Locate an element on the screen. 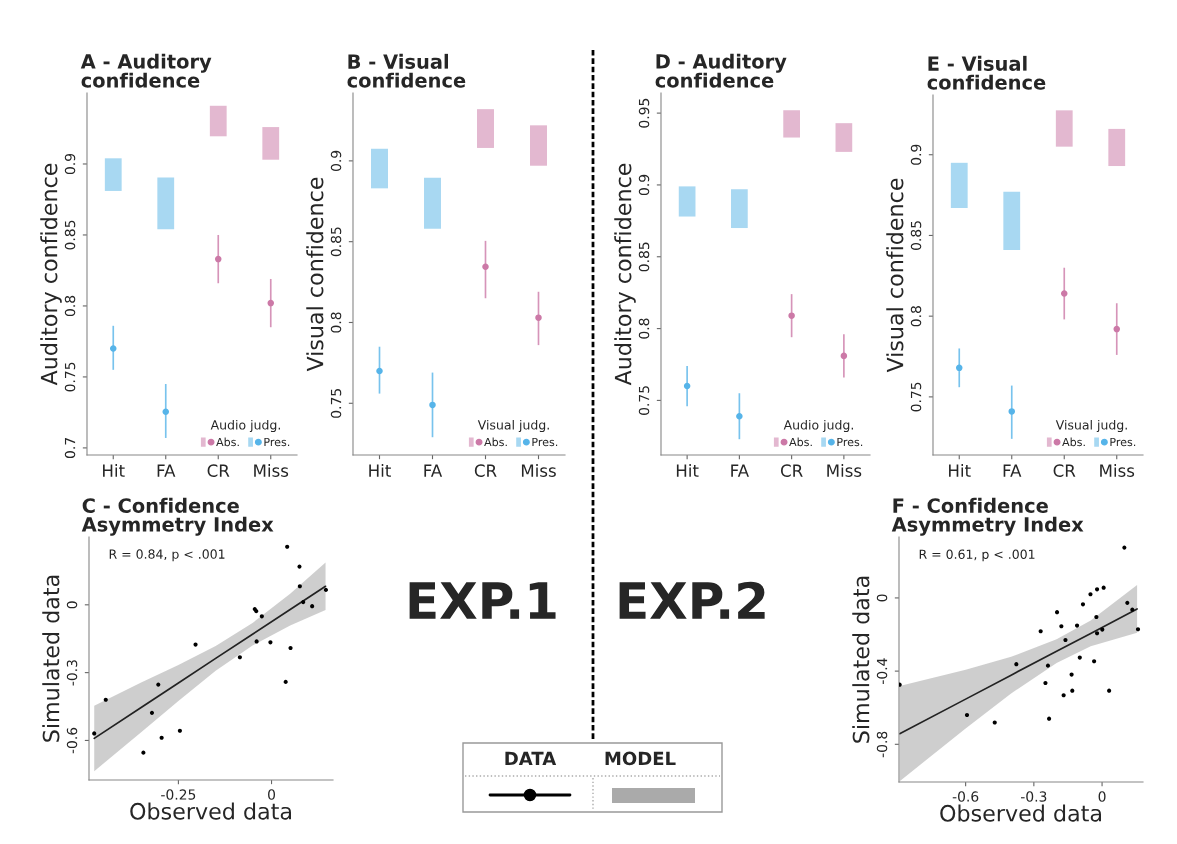 The width and height of the screenshot is (1177, 844). y-tick-label: -0.4 is located at coordinates (882, 671).